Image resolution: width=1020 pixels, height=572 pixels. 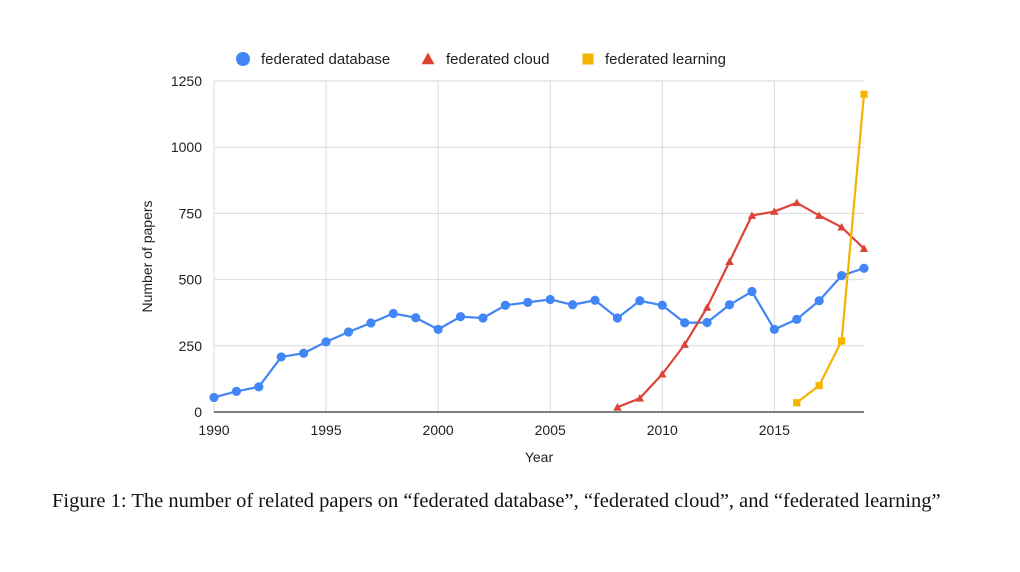 What do you see at coordinates (662, 430) in the screenshot?
I see `x-tick-label: 2010` at bounding box center [662, 430].